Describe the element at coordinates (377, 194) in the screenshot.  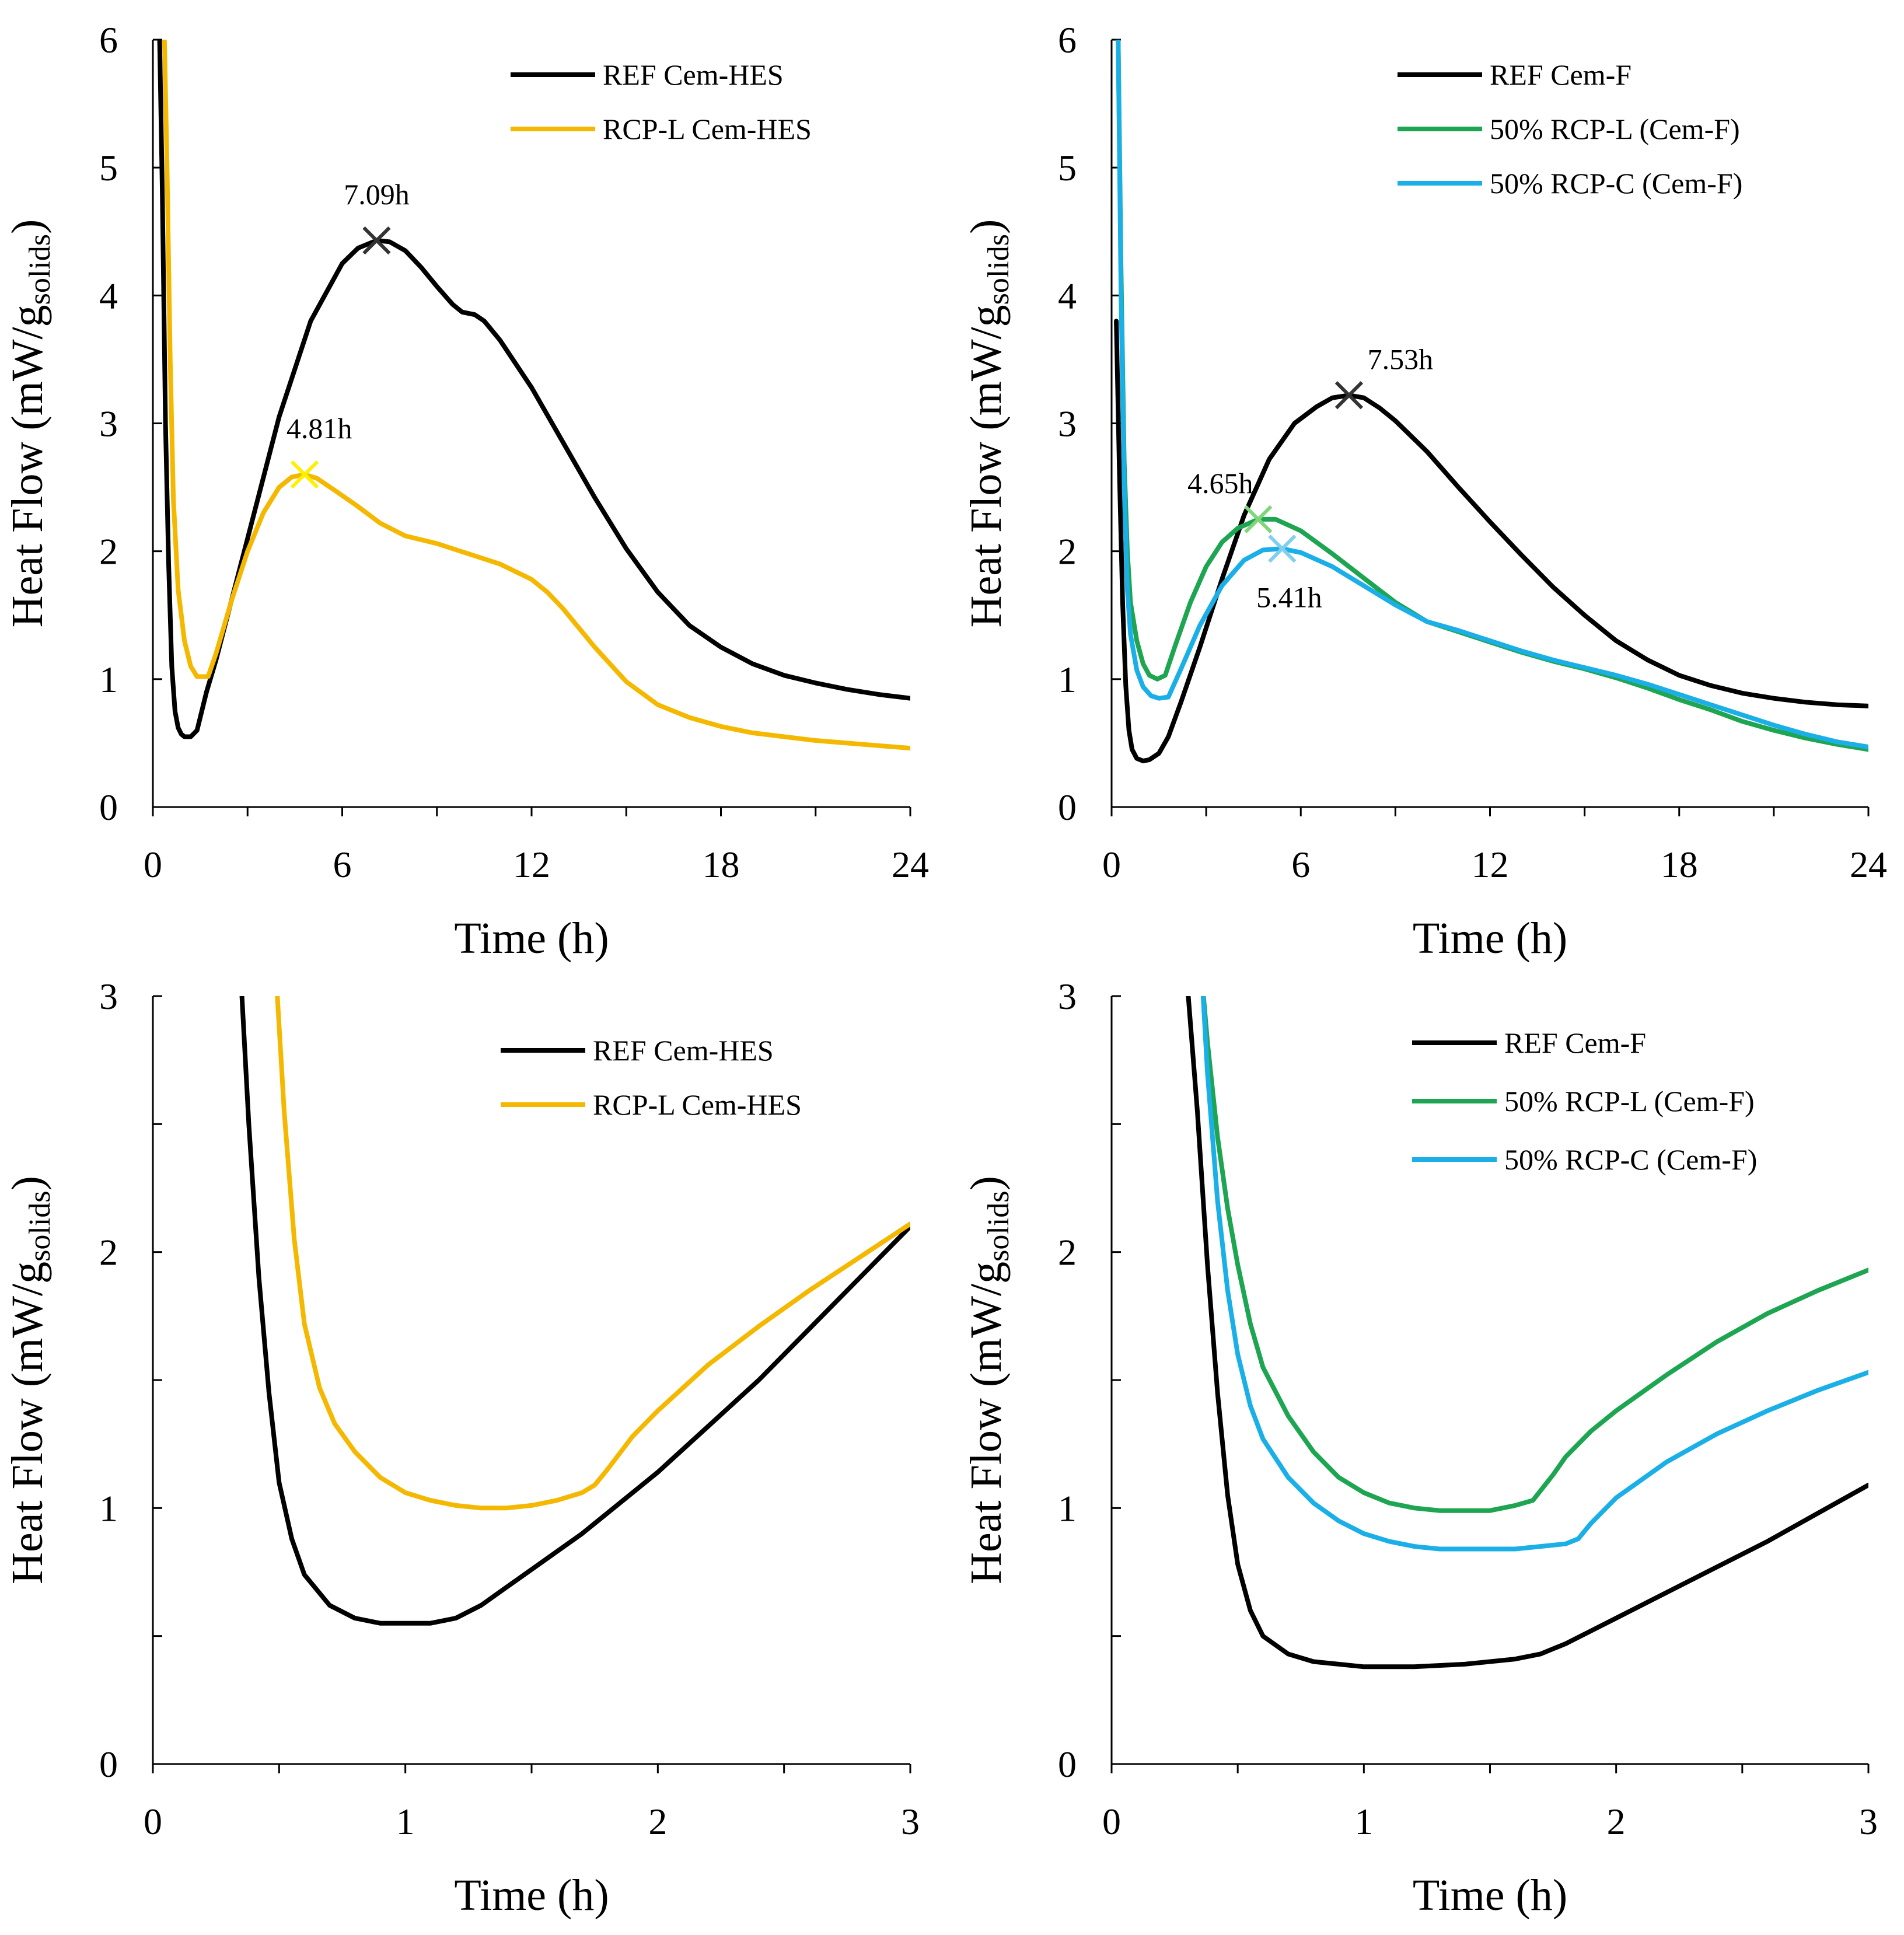
I see `peak-label: 7.09h` at that location.